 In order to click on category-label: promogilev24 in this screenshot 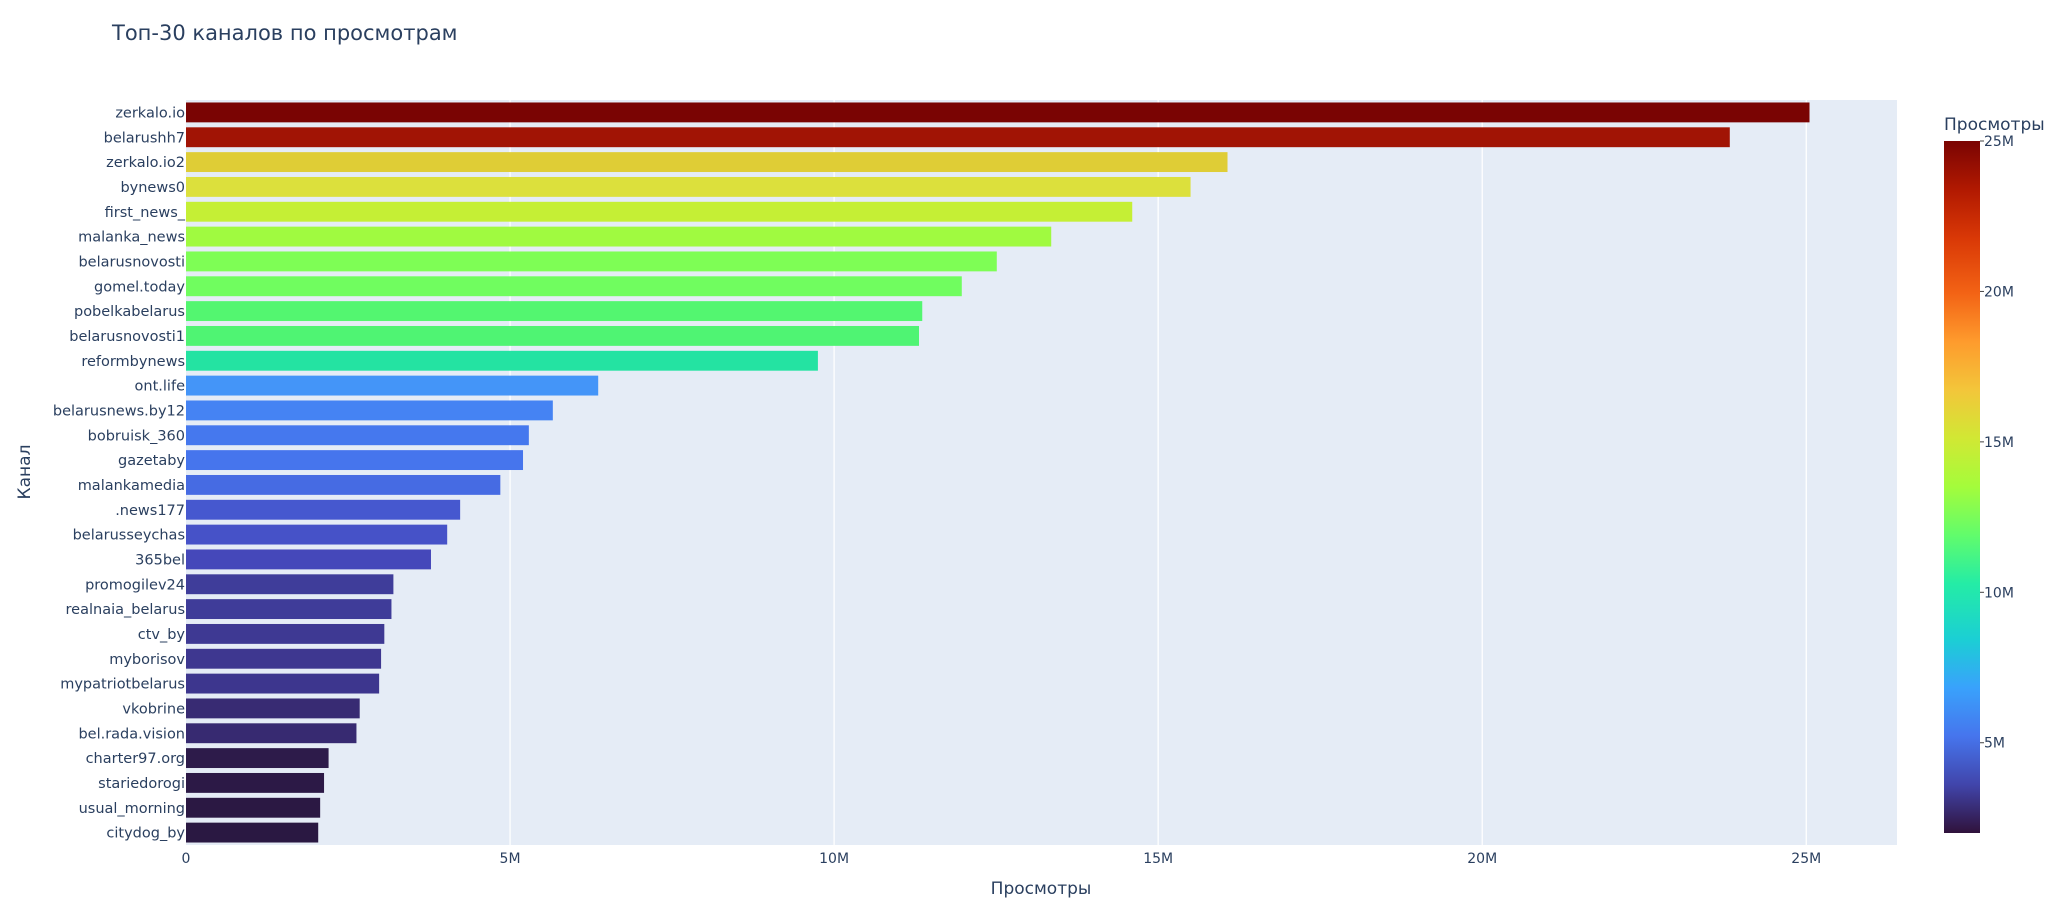, I will do `click(135, 585)`.